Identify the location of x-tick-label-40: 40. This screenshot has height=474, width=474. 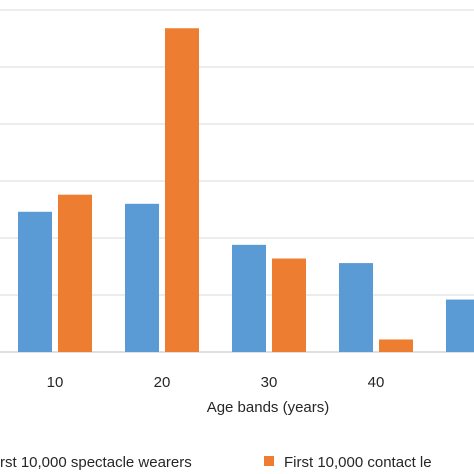
(376, 382).